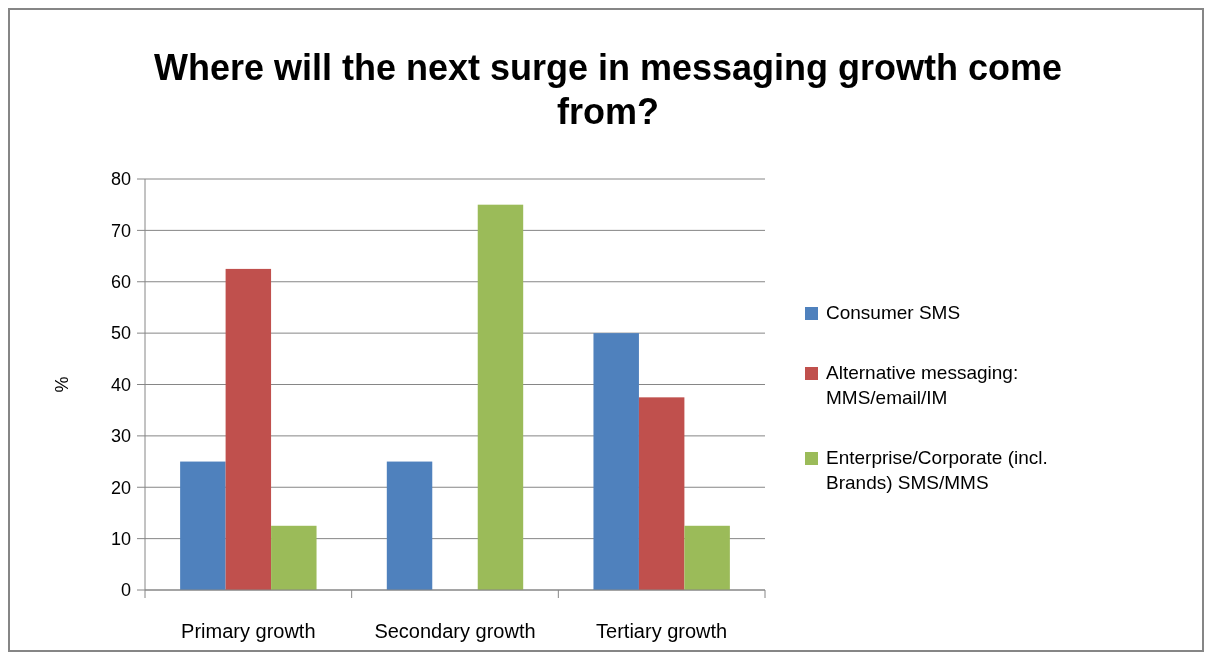 The image size is (1212, 660). Describe the element at coordinates (937, 470) in the screenshot. I see `legend-label: Enterprise/Corporate (incl. Brands) SMS/MMS` at that location.